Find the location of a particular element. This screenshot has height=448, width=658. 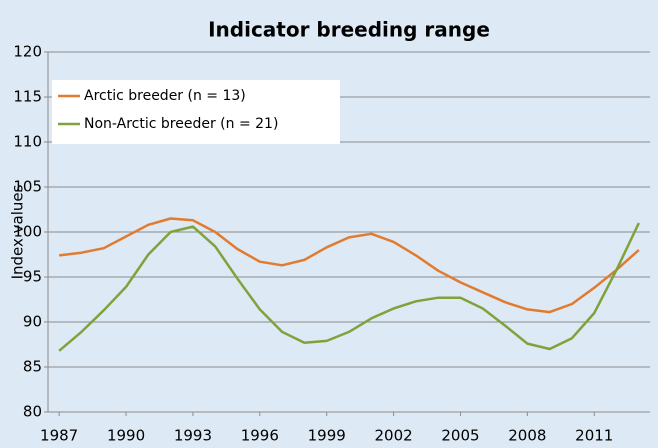

y-axis-label: Index values is located at coordinates (18, 231).